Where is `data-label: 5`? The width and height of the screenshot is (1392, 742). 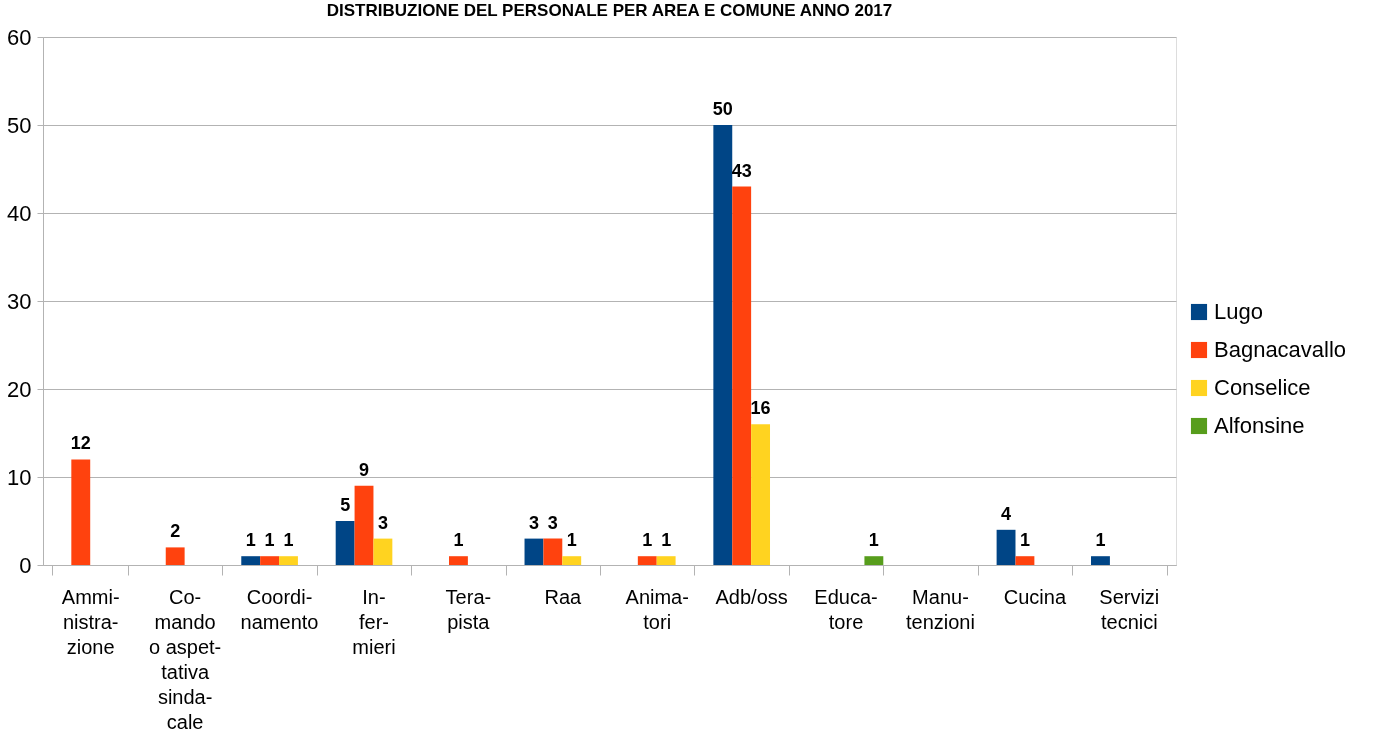 data-label: 5 is located at coordinates (345, 505).